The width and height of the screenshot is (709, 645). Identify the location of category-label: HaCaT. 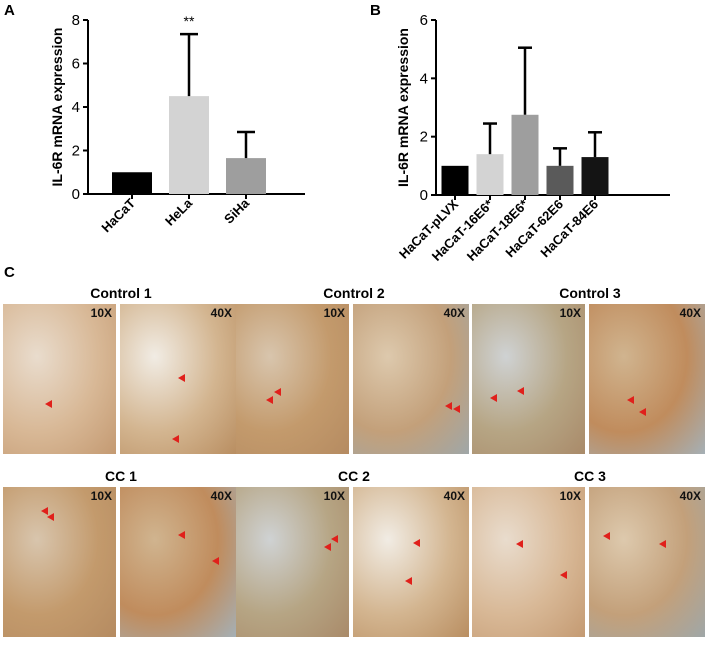
(118, 215).